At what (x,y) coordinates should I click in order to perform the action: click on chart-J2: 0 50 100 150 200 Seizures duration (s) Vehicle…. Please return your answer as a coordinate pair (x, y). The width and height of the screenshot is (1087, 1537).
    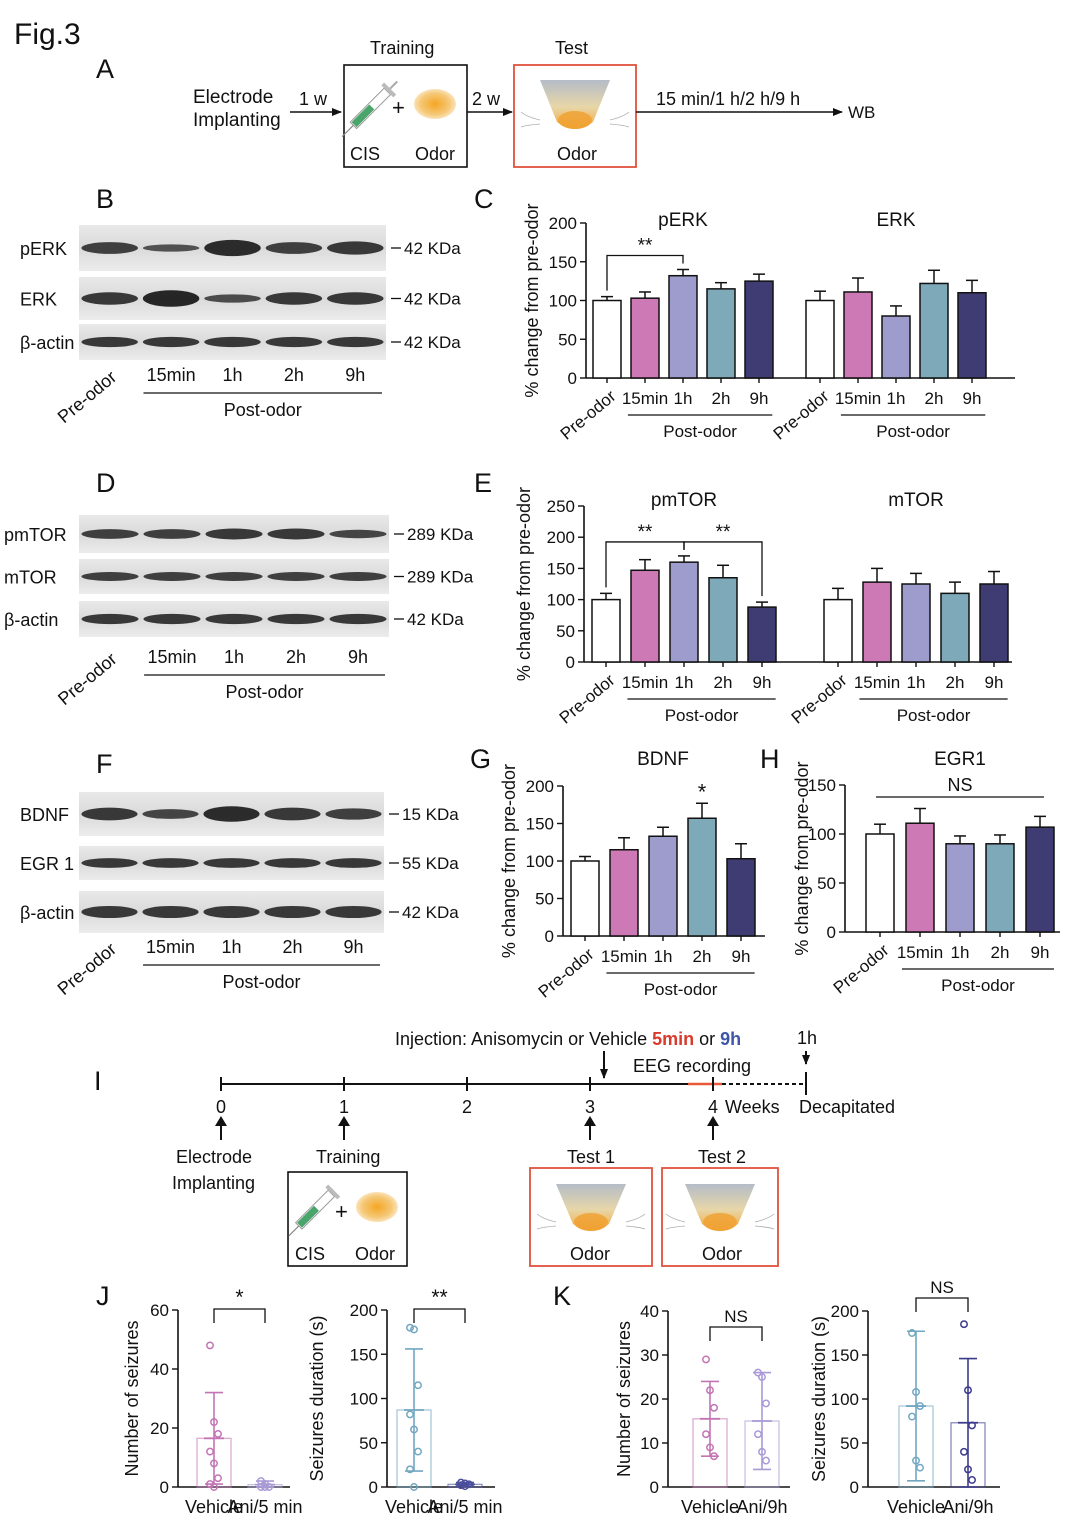
    Looking at the image, I should click on (405, 1401).